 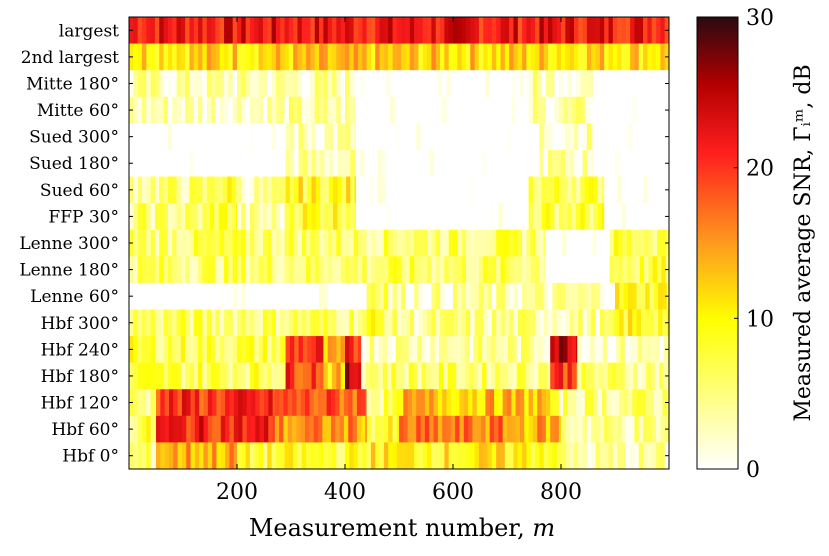 What do you see at coordinates (760, 18) in the screenshot?
I see `colorbar-tick-label: 30` at bounding box center [760, 18].